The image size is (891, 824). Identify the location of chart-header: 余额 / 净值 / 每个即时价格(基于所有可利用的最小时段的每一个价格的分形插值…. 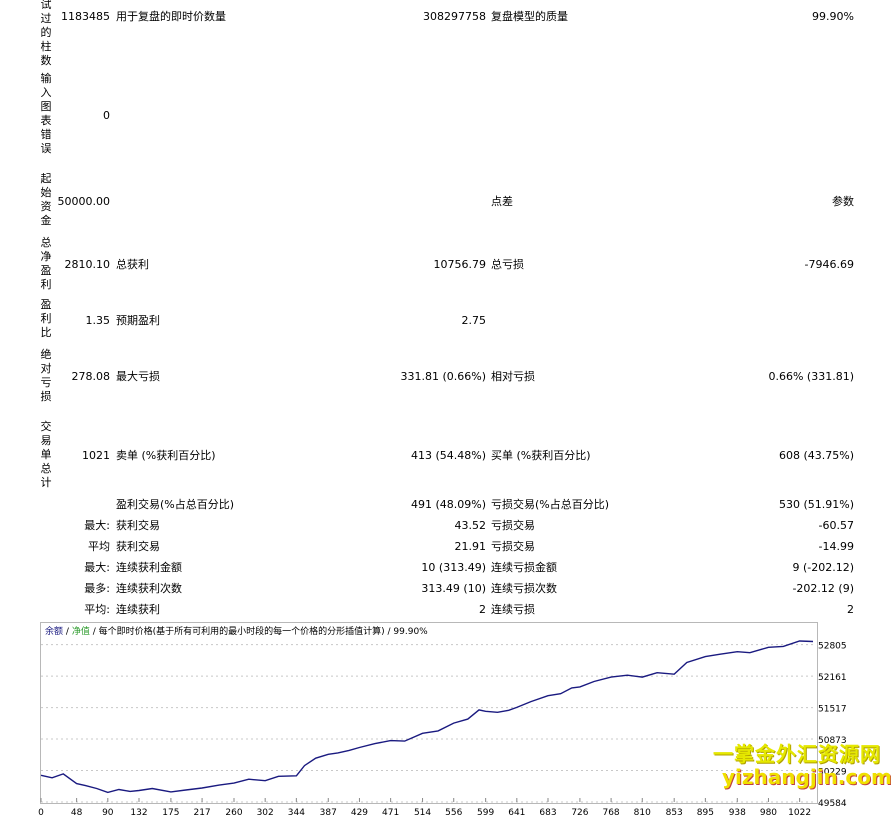
(236, 632).